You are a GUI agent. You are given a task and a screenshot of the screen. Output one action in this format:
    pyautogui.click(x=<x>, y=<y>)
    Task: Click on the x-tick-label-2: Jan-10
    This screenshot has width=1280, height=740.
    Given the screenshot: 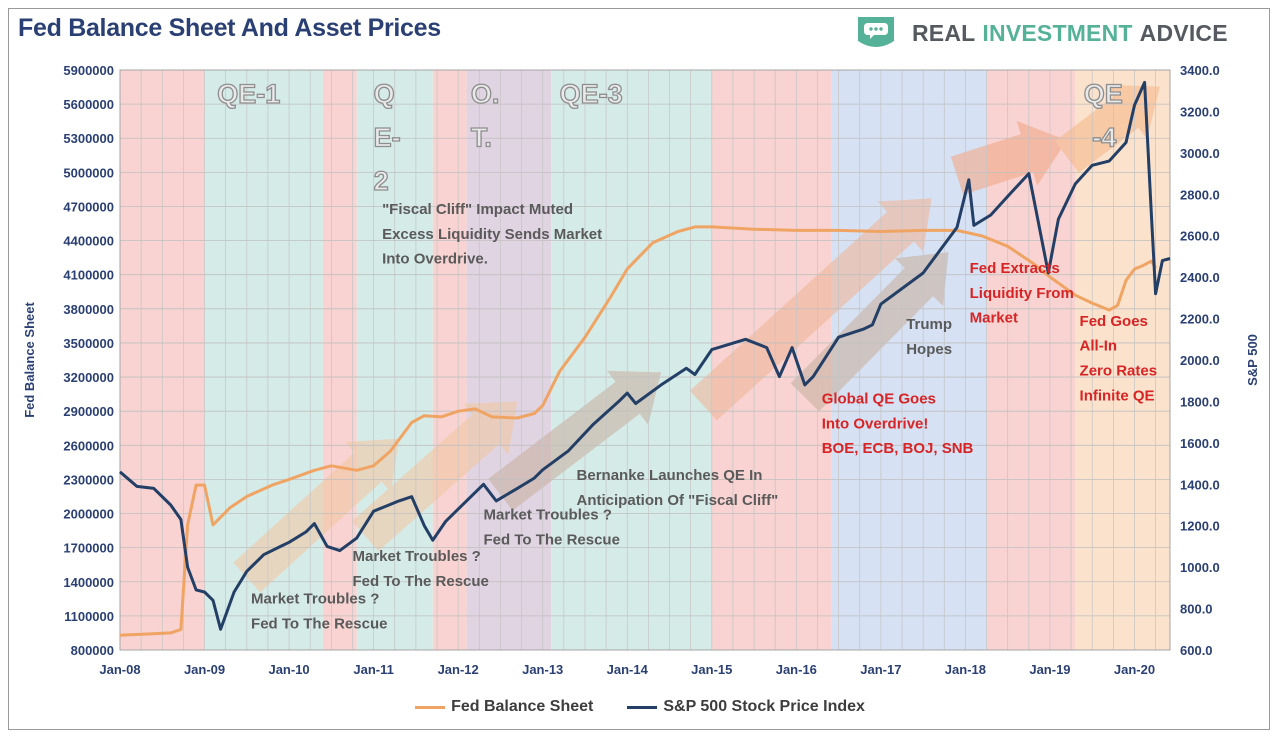 What is the action you would take?
    pyautogui.click(x=288, y=669)
    